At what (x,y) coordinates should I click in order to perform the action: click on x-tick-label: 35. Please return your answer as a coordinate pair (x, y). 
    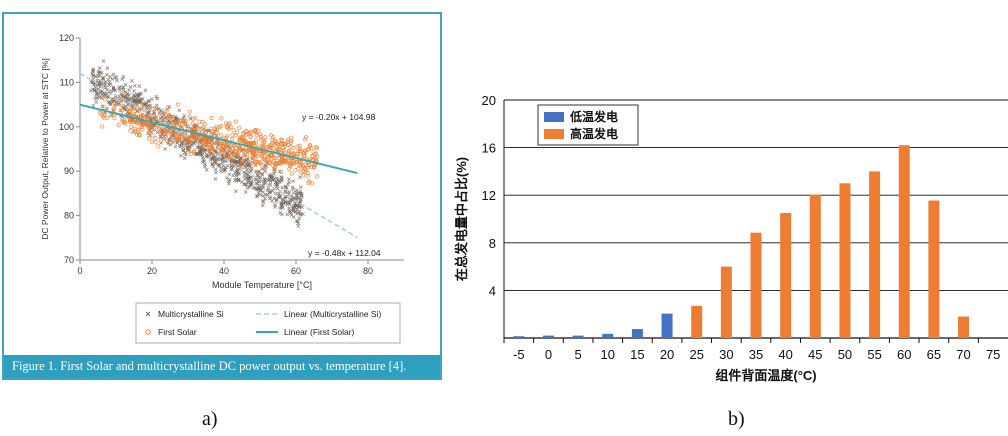
    Looking at the image, I should click on (756, 354).